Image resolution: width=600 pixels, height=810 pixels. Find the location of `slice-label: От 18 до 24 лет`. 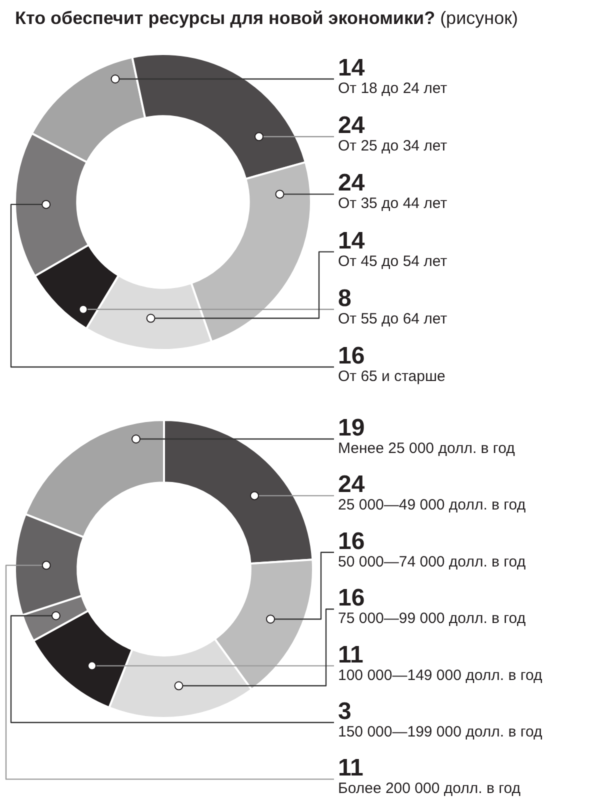

slice-label: От 18 до 24 лет is located at coordinates (393, 88).